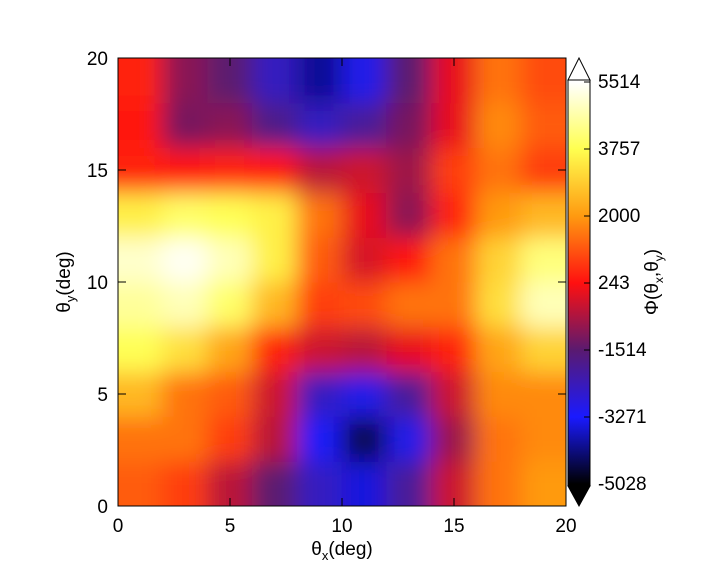 This screenshot has height=578, width=717. What do you see at coordinates (230, 526) in the screenshot?
I see `x-tick-label: 5` at bounding box center [230, 526].